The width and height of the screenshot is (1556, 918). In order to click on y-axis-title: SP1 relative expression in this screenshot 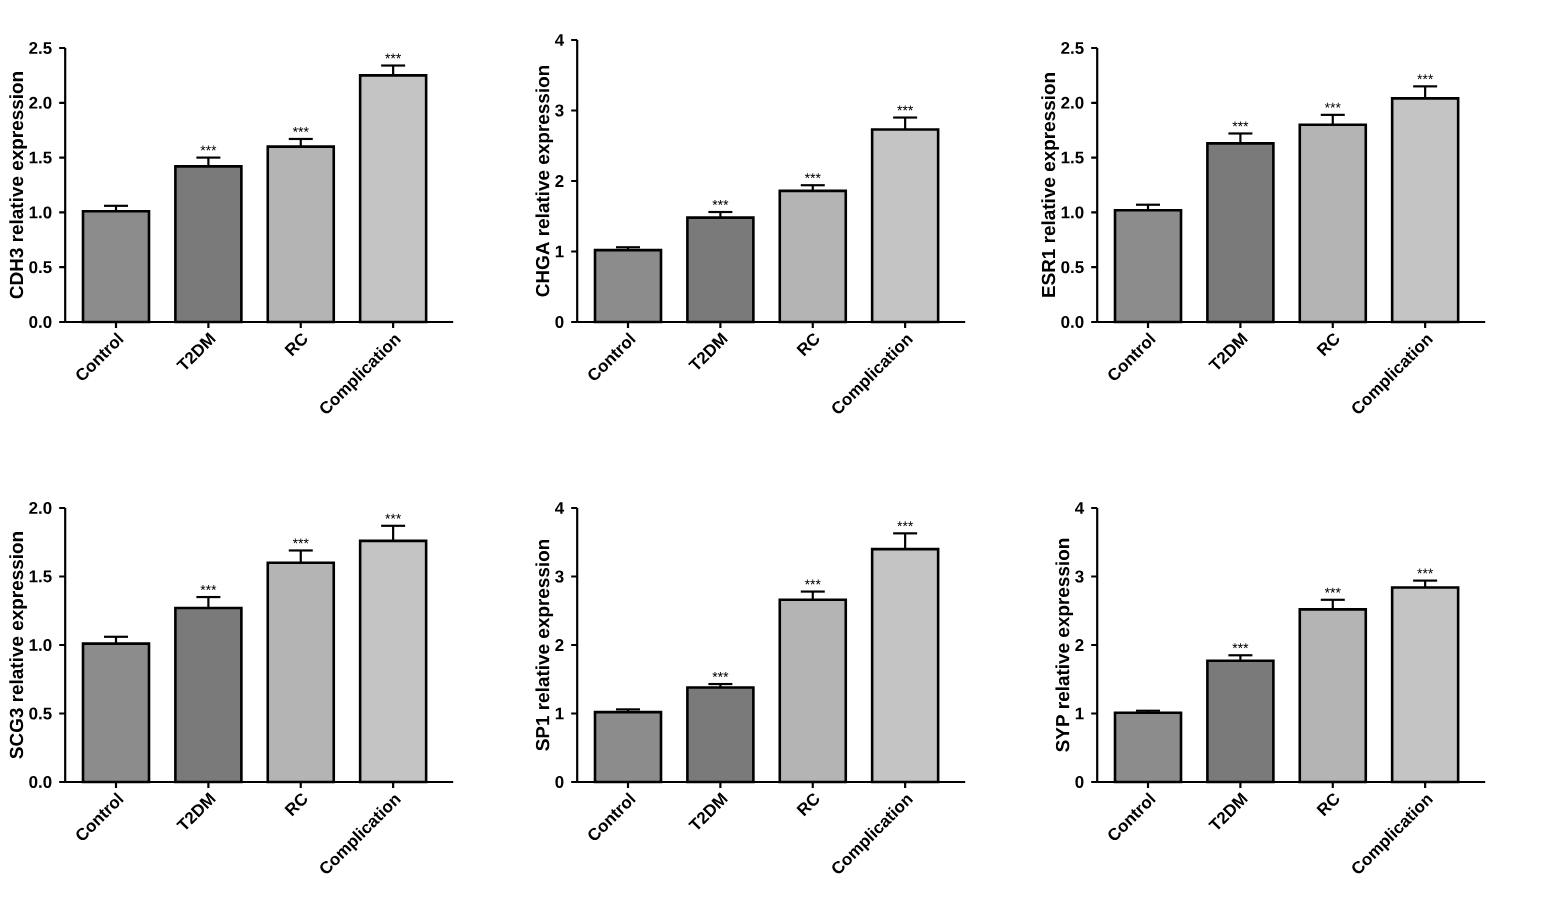, I will do `click(544, 645)`.